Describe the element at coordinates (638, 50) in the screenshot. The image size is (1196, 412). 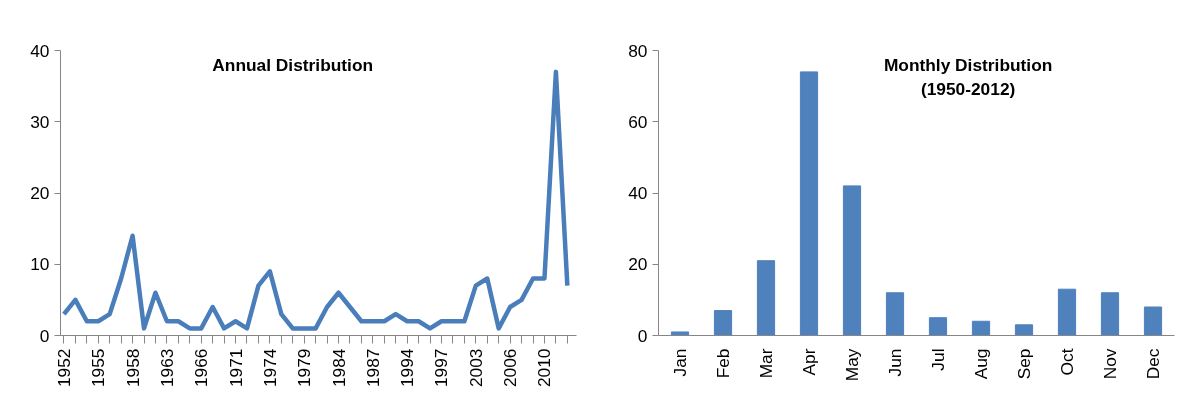
I see `y-tick-label: 80` at that location.